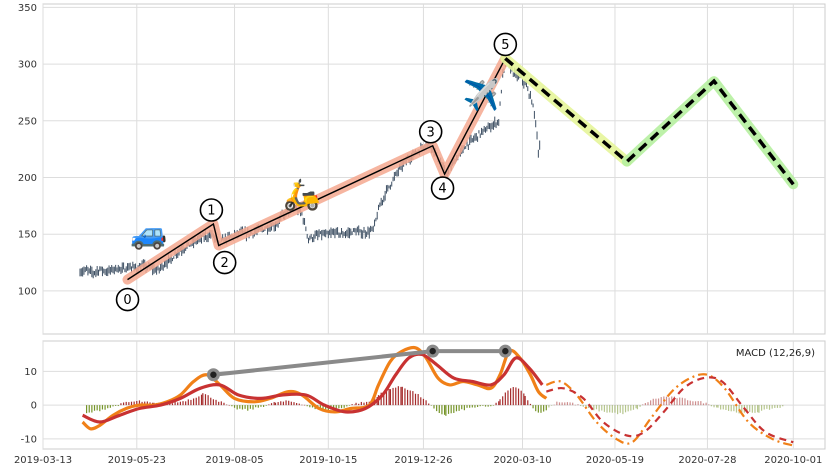 The width and height of the screenshot is (831, 476). What do you see at coordinates (328, 460) in the screenshot?
I see `x-tick-label: 2019-10-15` at bounding box center [328, 460].